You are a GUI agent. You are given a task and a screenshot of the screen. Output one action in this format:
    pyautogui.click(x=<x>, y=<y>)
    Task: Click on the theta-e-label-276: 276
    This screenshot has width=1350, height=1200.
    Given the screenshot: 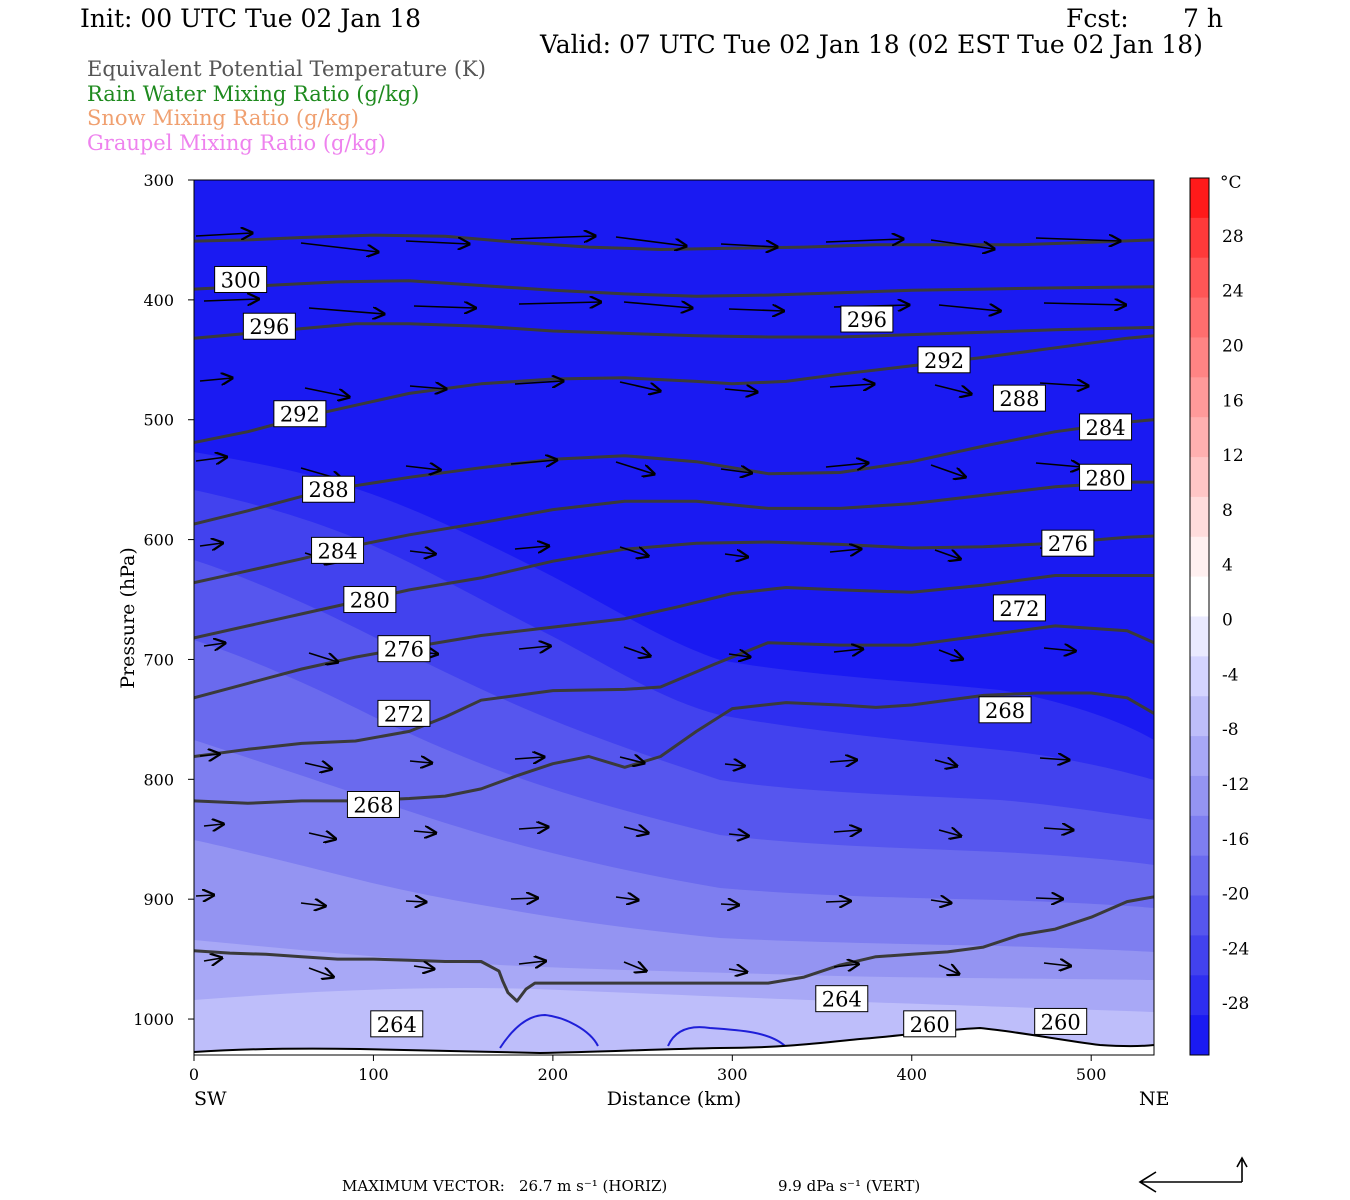 What is the action you would take?
    pyautogui.click(x=404, y=649)
    